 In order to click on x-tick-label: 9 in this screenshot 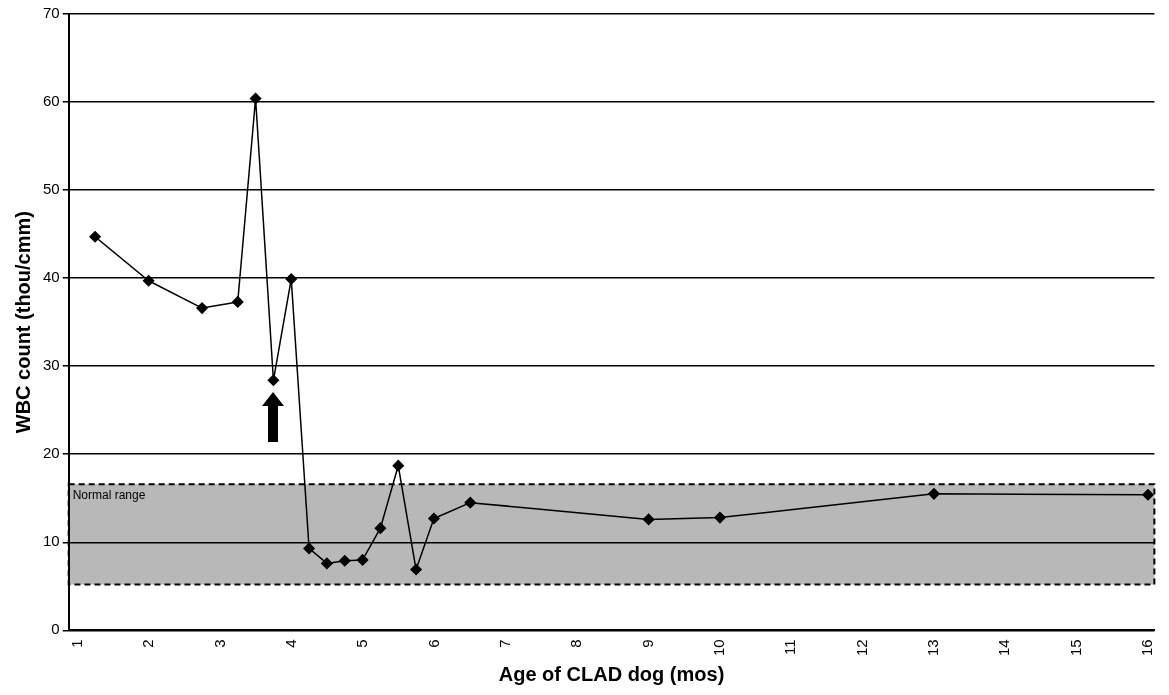, I will do `click(647, 643)`.